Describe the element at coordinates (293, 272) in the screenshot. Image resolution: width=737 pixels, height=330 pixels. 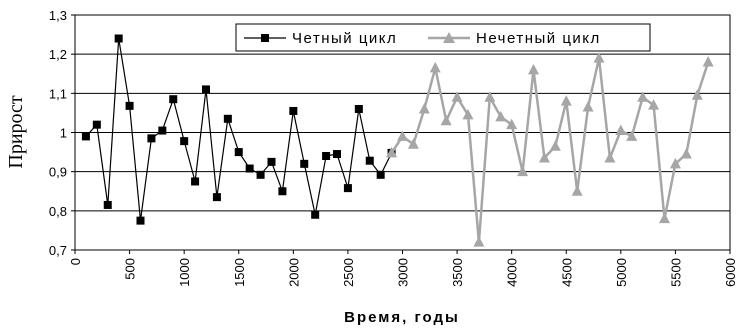
I see `x-tick-label: 2000` at that location.